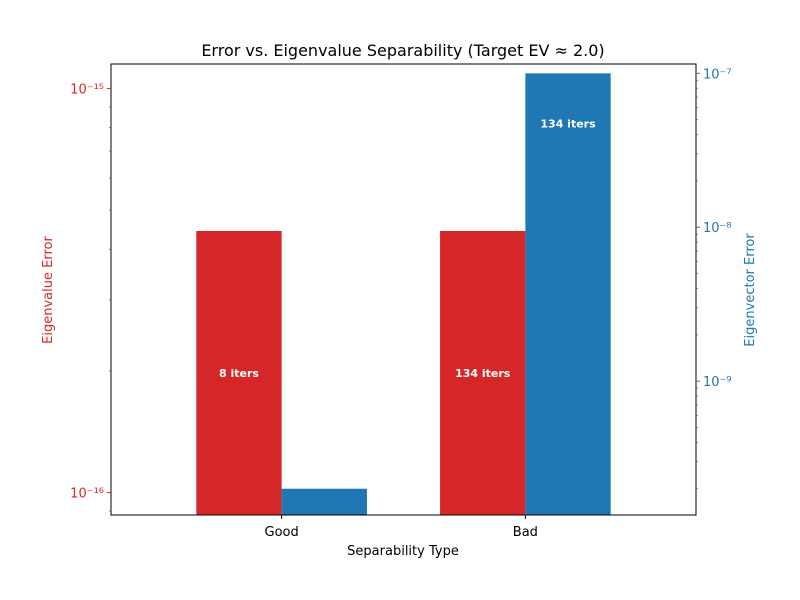 This screenshot has width=800, height=600. I want to click on y-tick-label: 10⁻¹⁶, so click(87, 494).